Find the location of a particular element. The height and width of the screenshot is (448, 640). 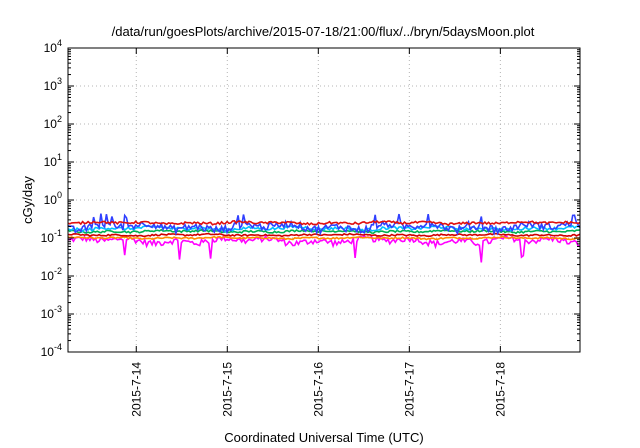

series-group is located at coordinates (324, 238).